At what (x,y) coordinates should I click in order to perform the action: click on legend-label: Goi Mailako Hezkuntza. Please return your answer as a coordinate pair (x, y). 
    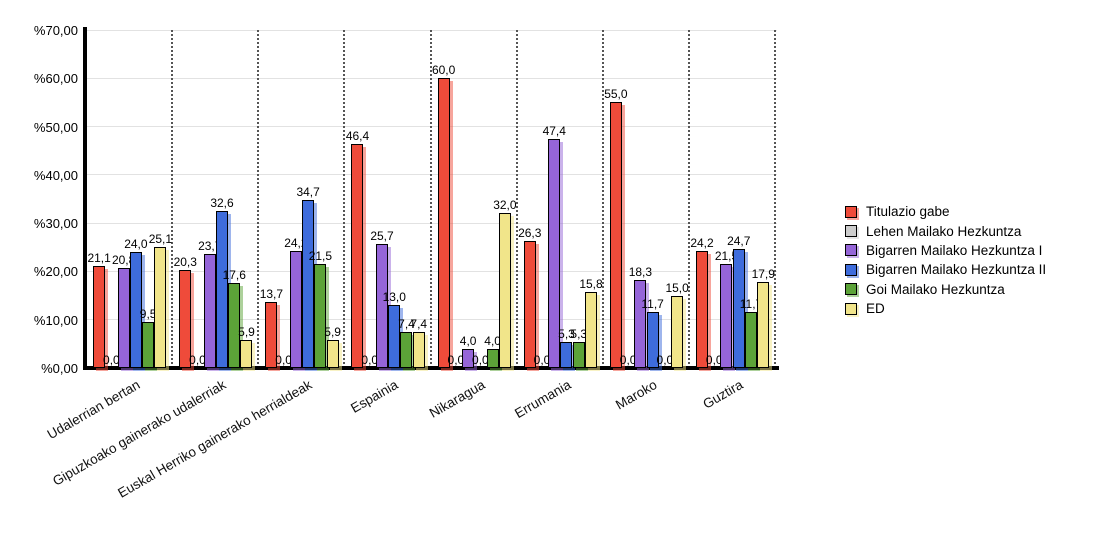
    Looking at the image, I should click on (935, 289).